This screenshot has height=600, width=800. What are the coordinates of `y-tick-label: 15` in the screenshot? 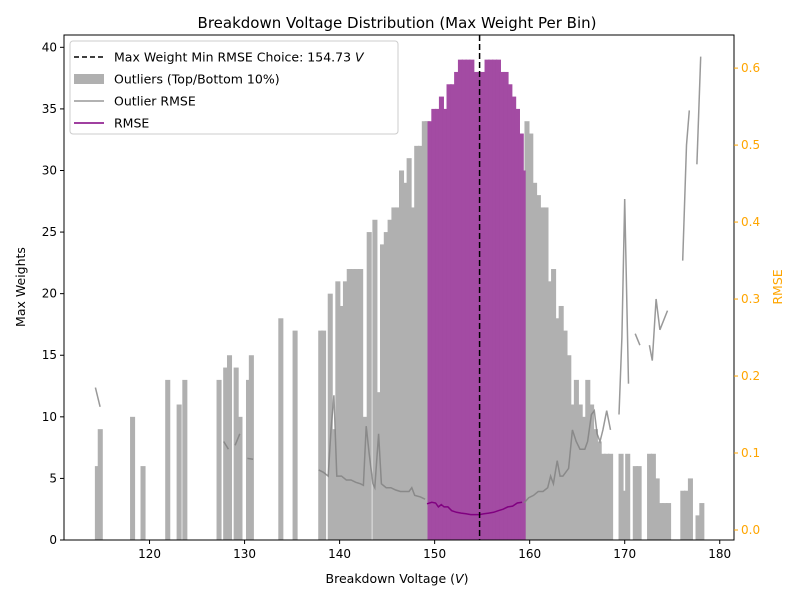 It's located at (49, 355).